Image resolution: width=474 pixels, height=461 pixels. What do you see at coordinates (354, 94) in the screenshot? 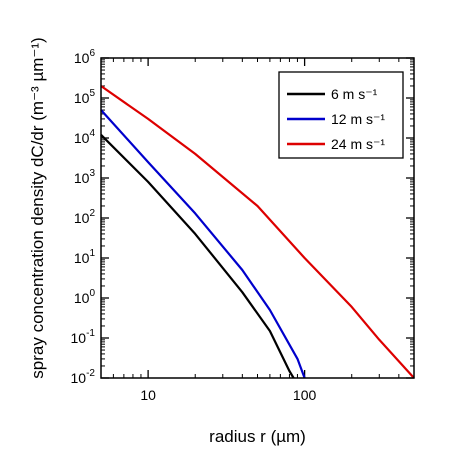
I see `legend-label: 6 m s⁻¹` at bounding box center [354, 94].